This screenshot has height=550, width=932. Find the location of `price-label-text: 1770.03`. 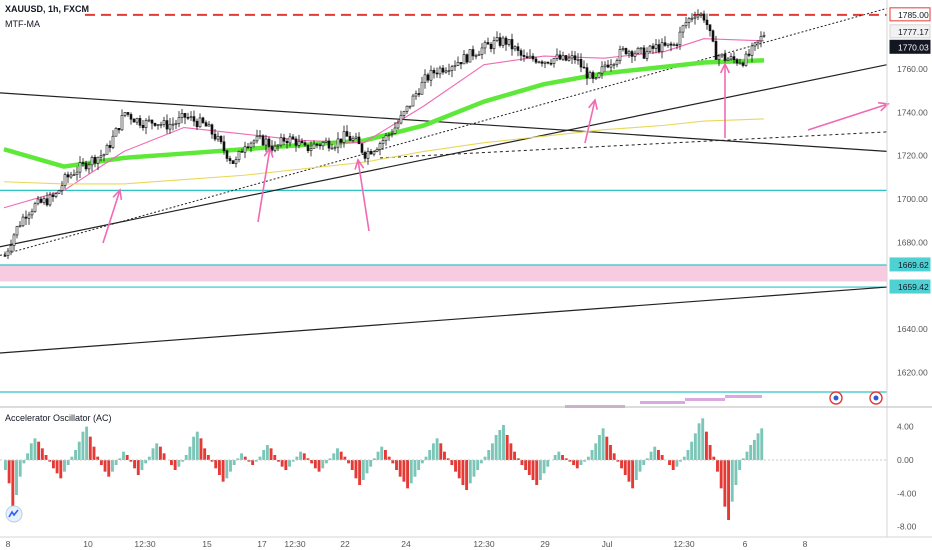

price-label-text: 1770.03 is located at coordinates (913, 47).